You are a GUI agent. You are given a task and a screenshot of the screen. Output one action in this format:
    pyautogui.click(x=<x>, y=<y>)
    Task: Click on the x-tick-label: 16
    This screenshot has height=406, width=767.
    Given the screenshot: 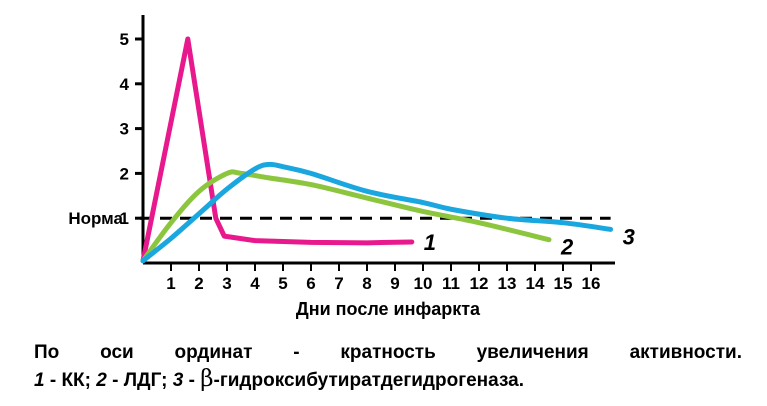 What is the action you would take?
    pyautogui.click(x=591, y=283)
    